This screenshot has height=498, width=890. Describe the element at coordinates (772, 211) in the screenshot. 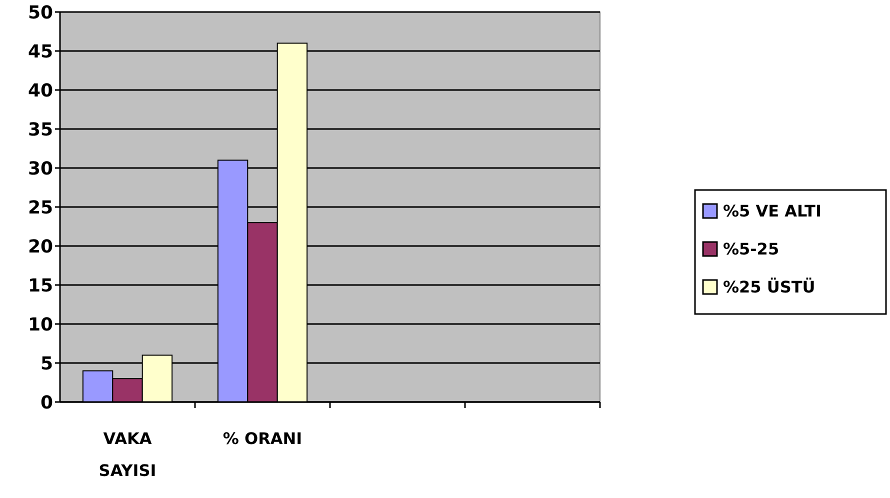

I see `legend-label: %5 VE ALTI` at that location.